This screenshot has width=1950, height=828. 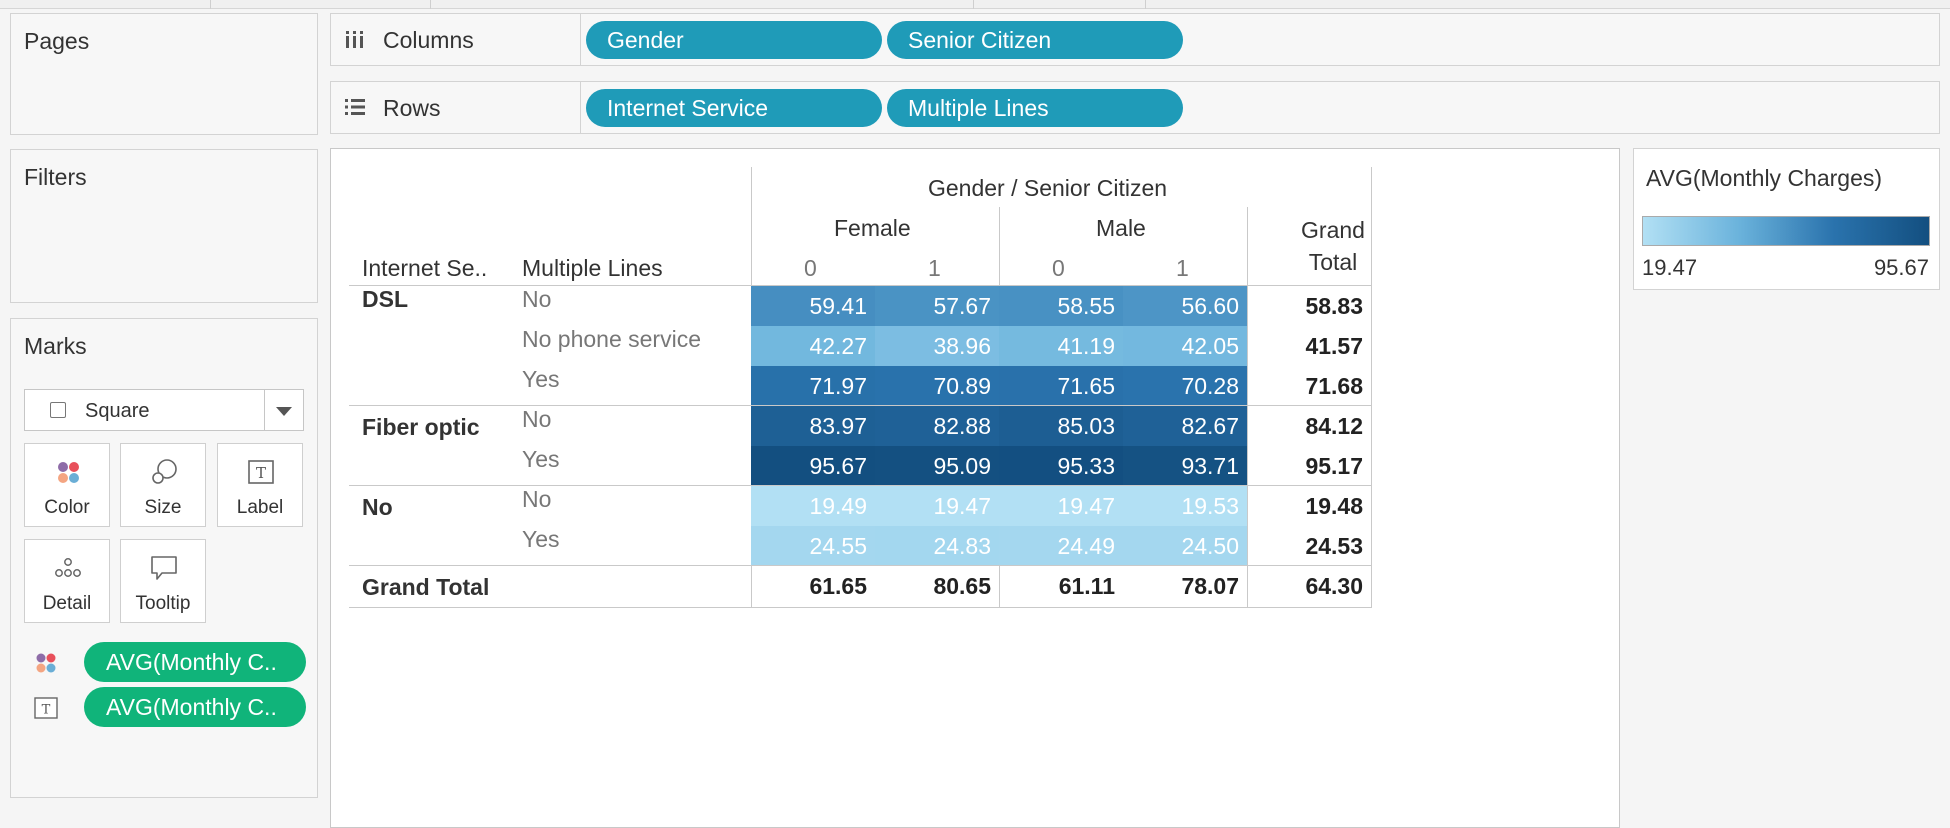 I want to click on color-legend: AVG(Monthly Charges) 19.47 95.67, so click(x=1786, y=219).